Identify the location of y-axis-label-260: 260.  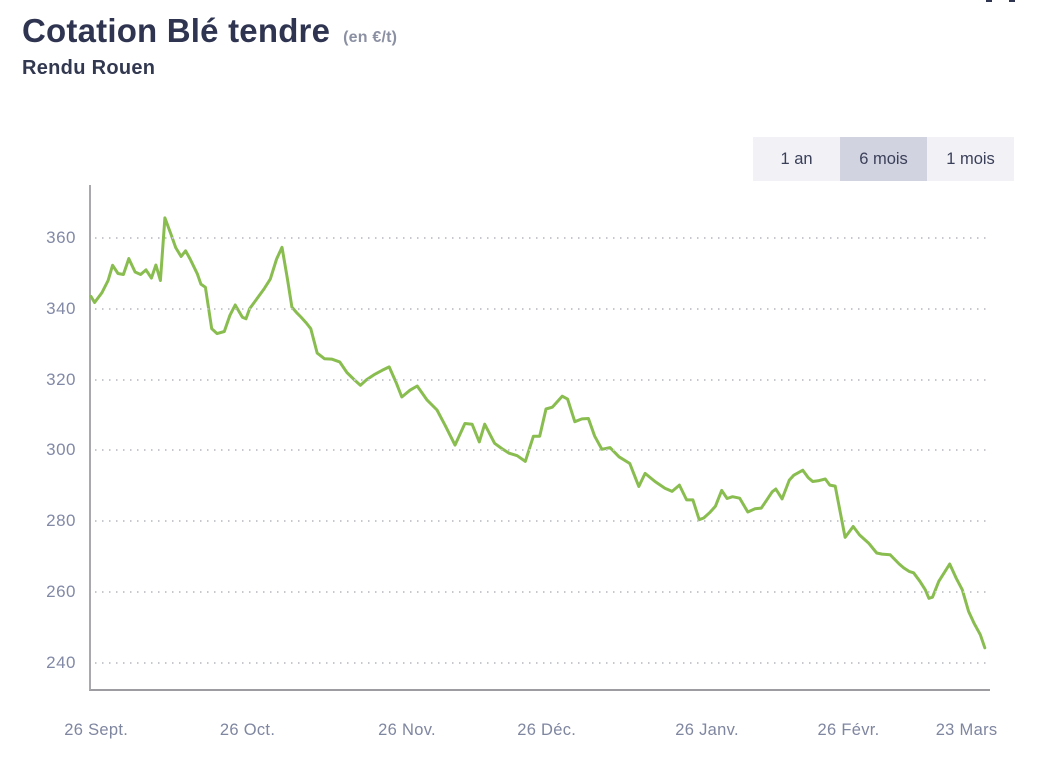
(61, 591).